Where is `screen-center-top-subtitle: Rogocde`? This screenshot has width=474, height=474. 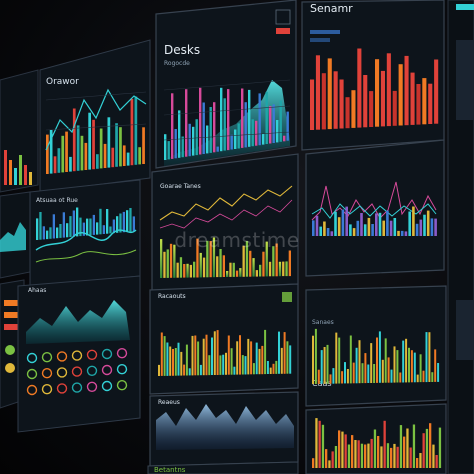
screen-center-top-subtitle: Rogocde is located at coordinates (177, 63).